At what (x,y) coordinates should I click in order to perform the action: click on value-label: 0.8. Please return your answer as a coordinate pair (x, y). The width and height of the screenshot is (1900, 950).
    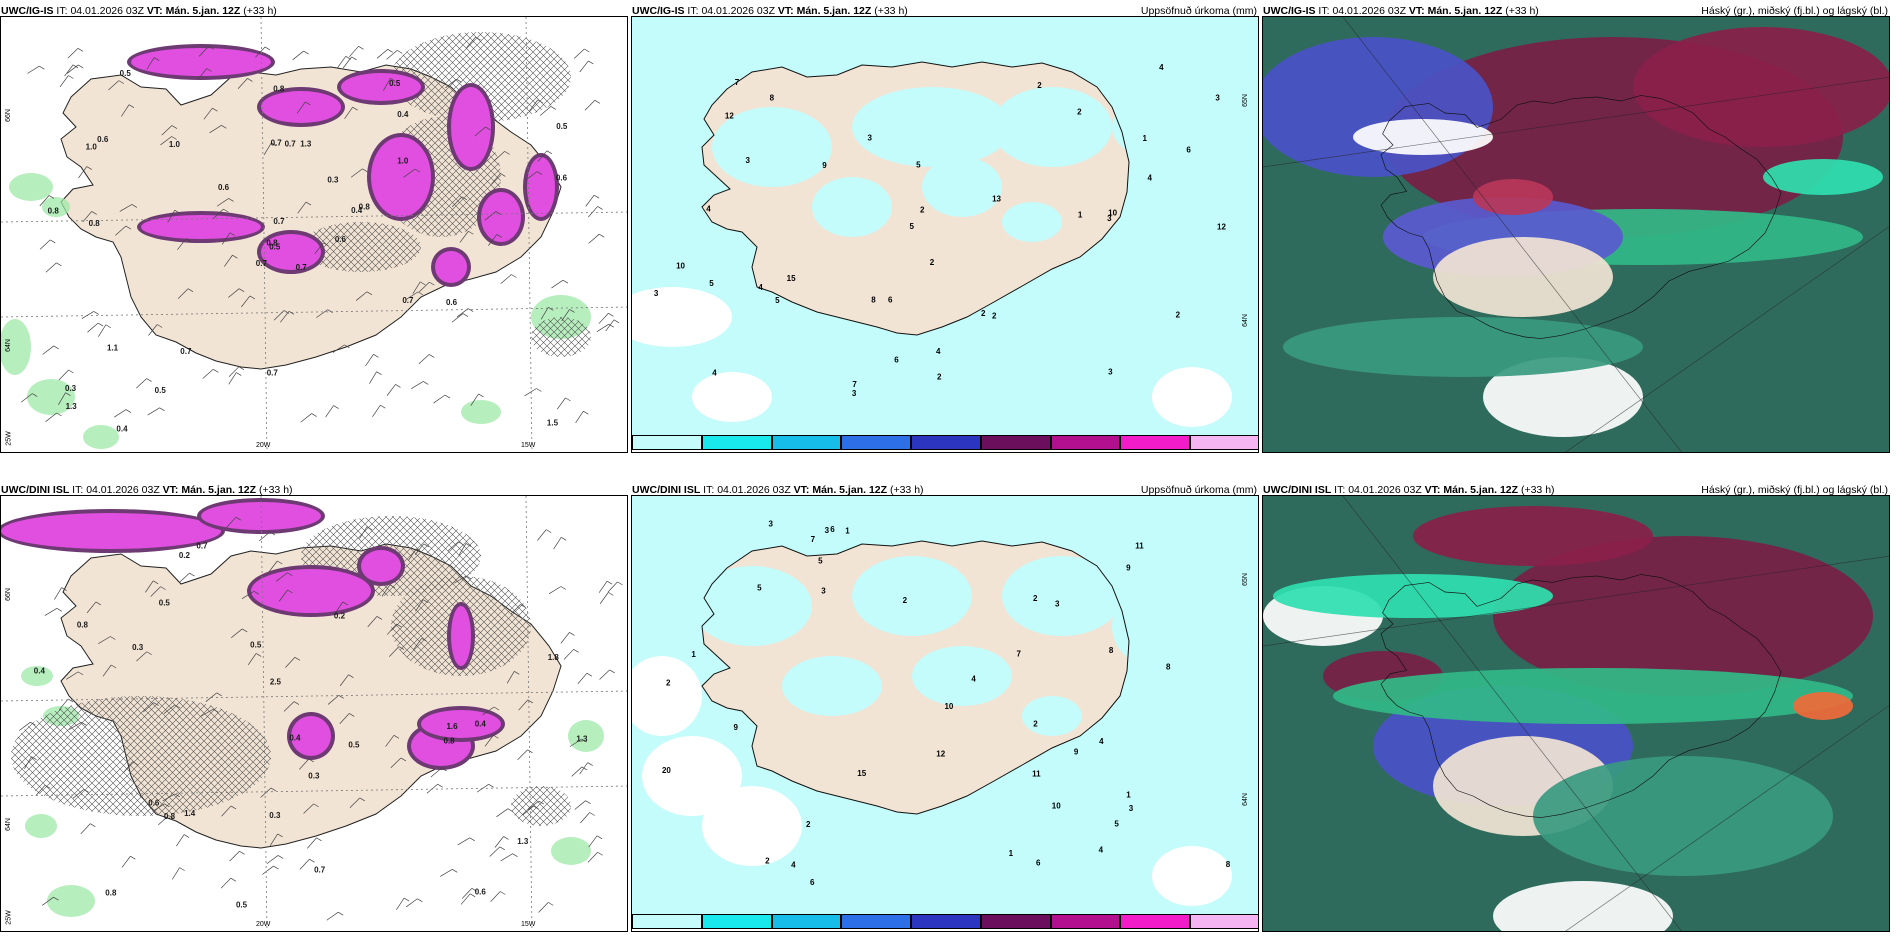
    Looking at the image, I should click on (95, 223).